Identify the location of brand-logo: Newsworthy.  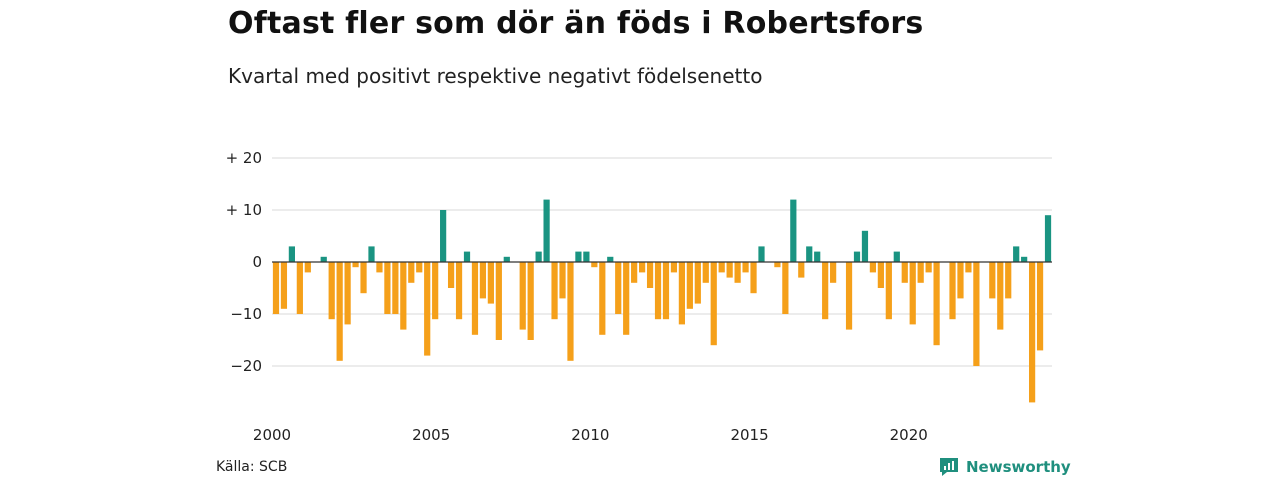
(1004, 467).